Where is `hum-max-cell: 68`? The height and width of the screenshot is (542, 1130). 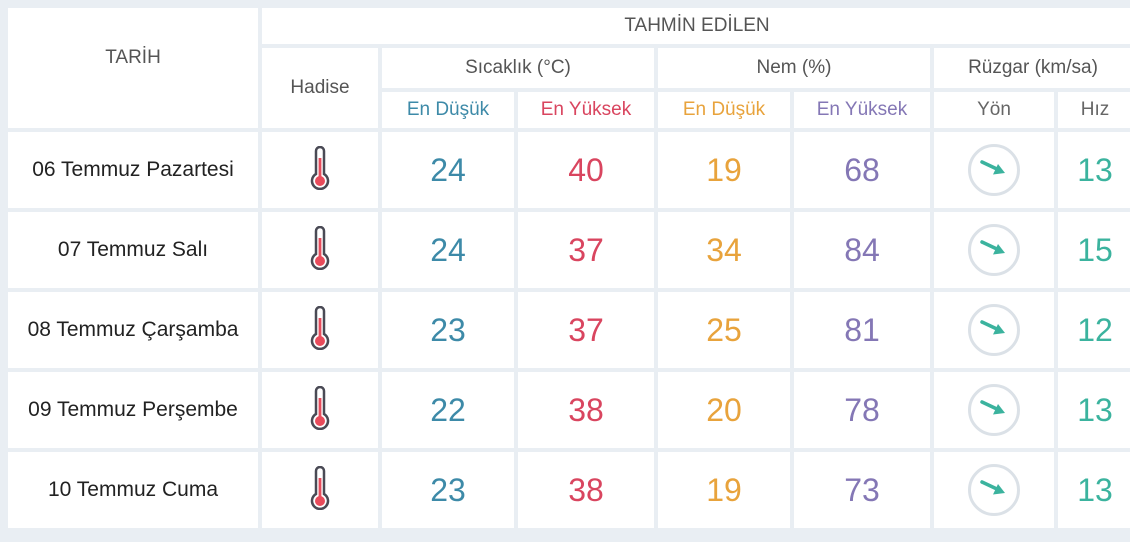
hum-max-cell: 68 is located at coordinates (862, 170).